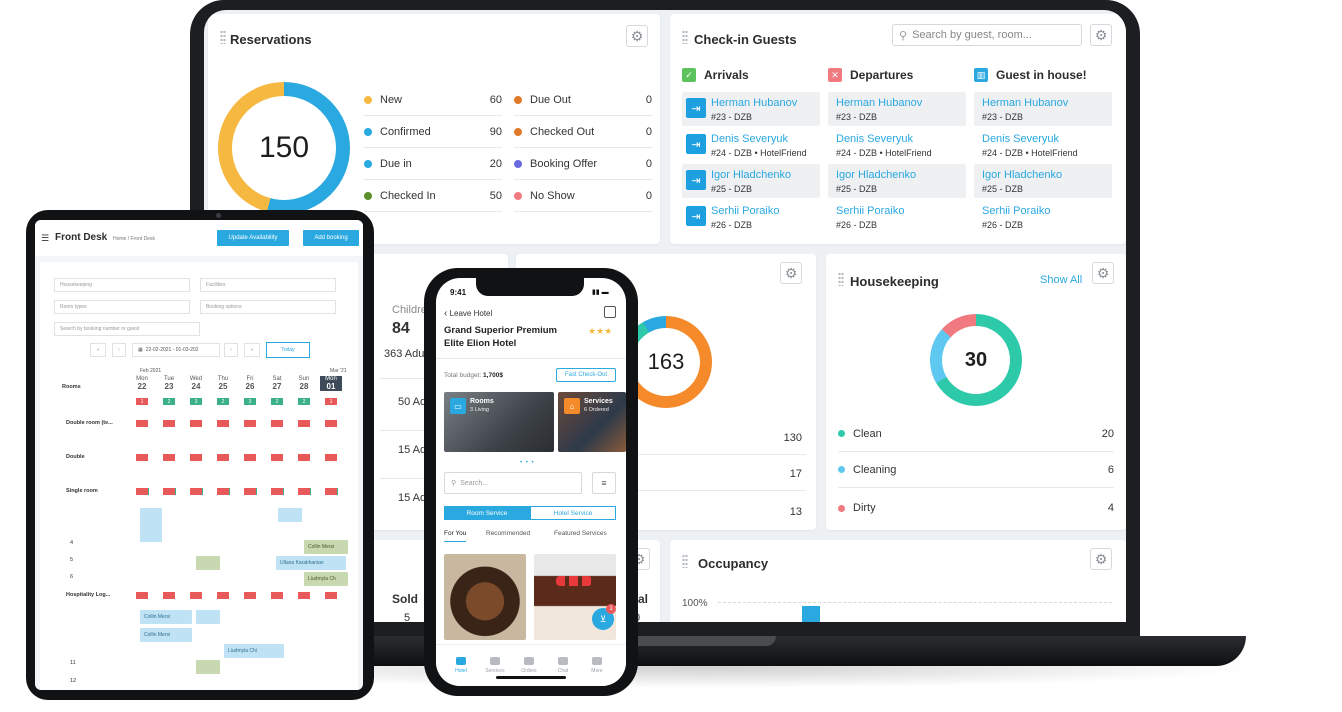  I want to click on room-row-label: Single room, so click(82, 491).